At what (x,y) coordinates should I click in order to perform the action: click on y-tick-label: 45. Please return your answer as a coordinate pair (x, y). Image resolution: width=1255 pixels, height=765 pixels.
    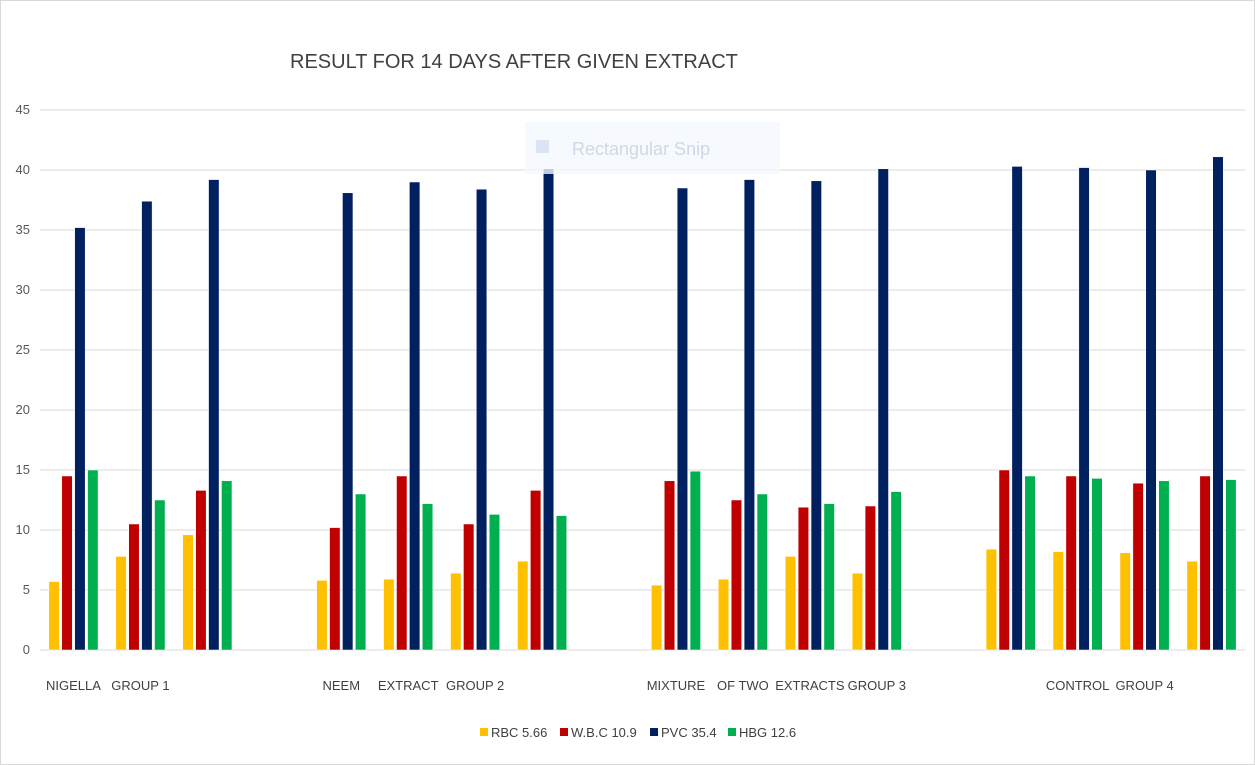
    Looking at the image, I should click on (23, 109).